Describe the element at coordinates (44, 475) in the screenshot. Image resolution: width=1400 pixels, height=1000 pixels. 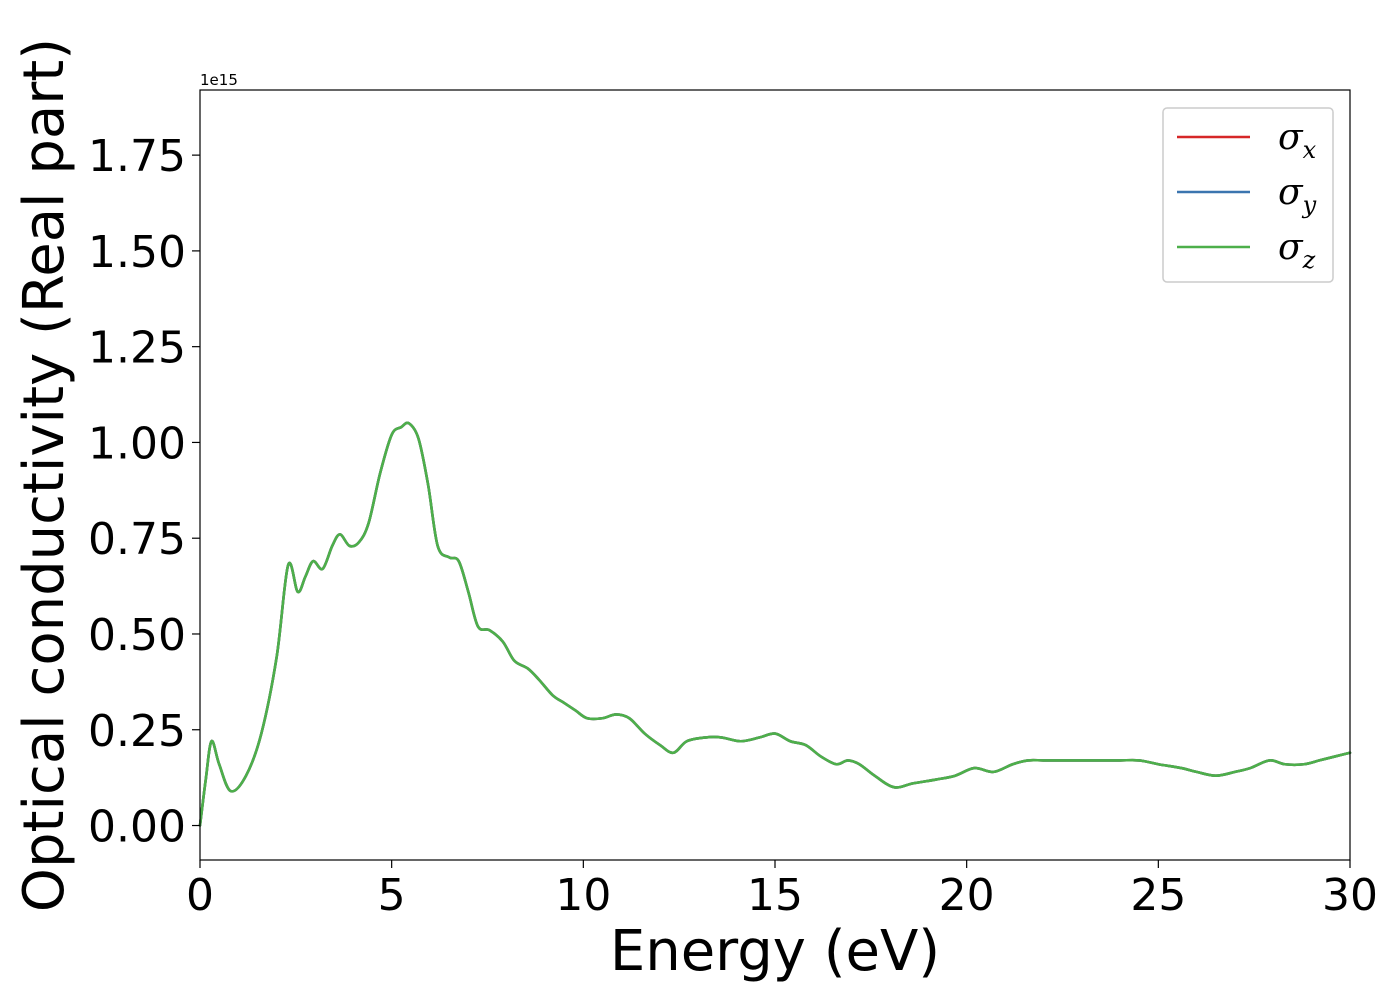
I see `y-axis-label: Optical conductivity (Real part)` at that location.